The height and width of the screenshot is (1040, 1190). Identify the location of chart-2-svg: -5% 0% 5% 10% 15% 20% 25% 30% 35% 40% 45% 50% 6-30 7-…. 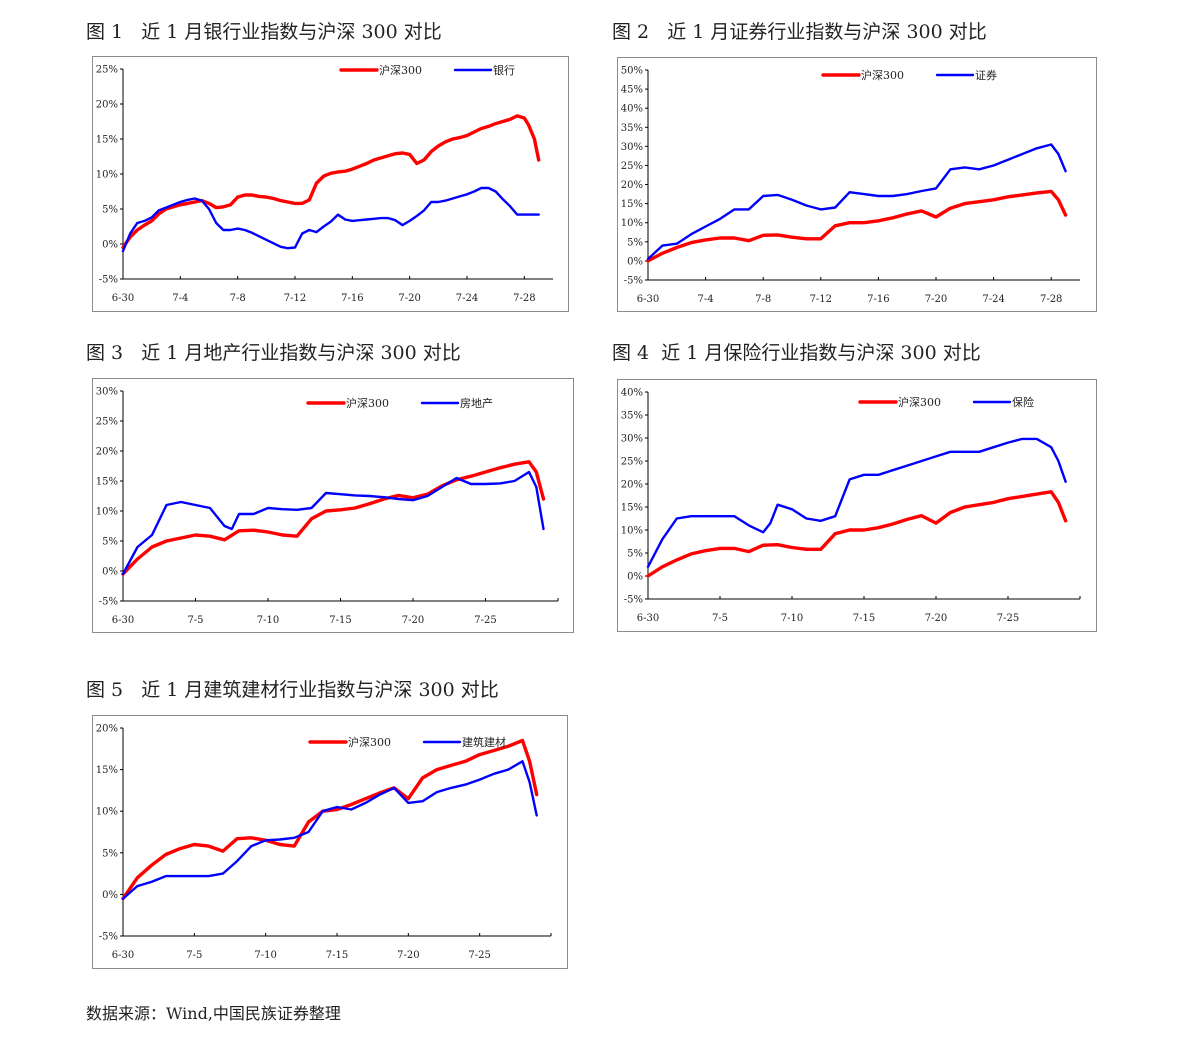
(850, 185).